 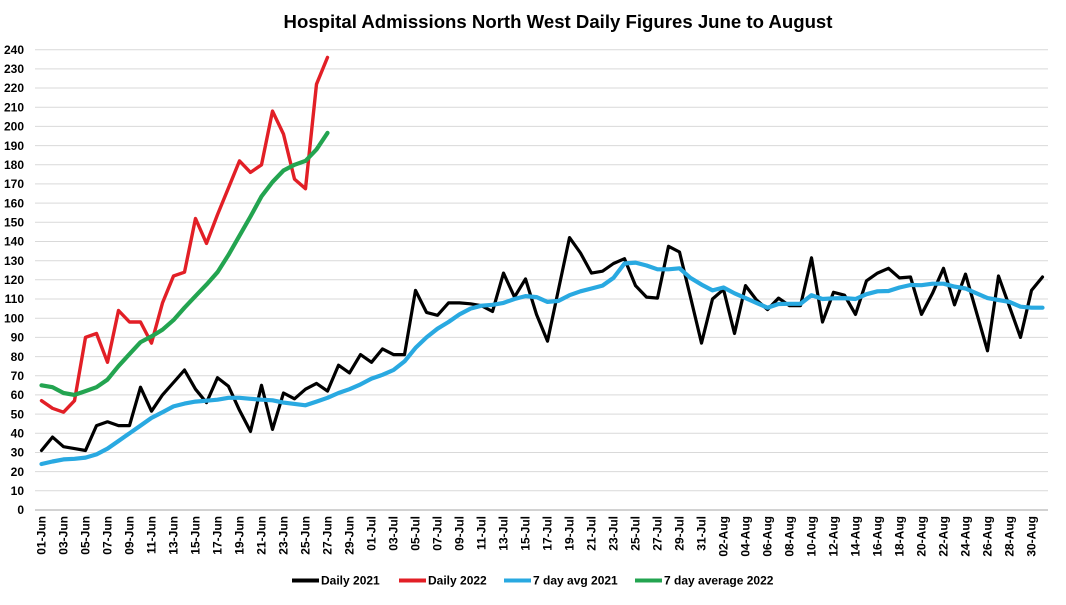 What do you see at coordinates (218, 535) in the screenshot?
I see `svg-text: 17-Jun` at bounding box center [218, 535].